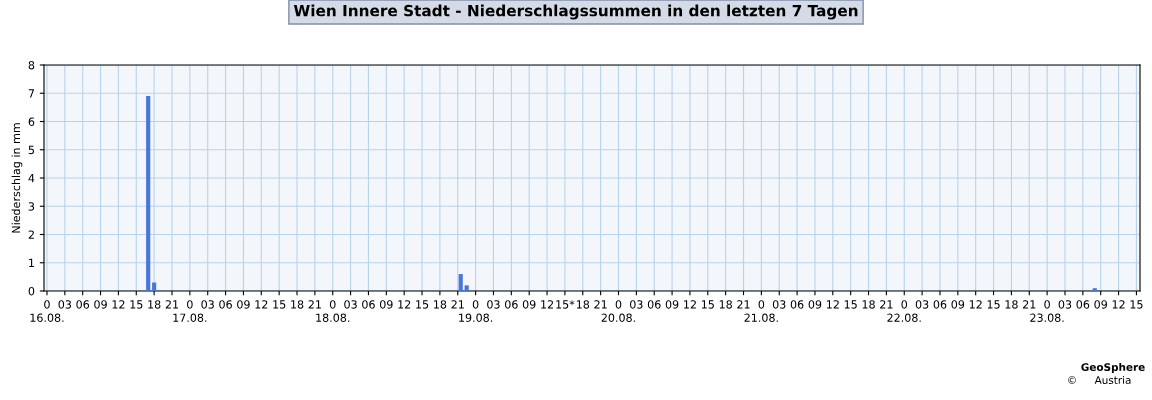 This screenshot has width=1152, height=400. I want to click on y-tick-label: 4, so click(31, 178).